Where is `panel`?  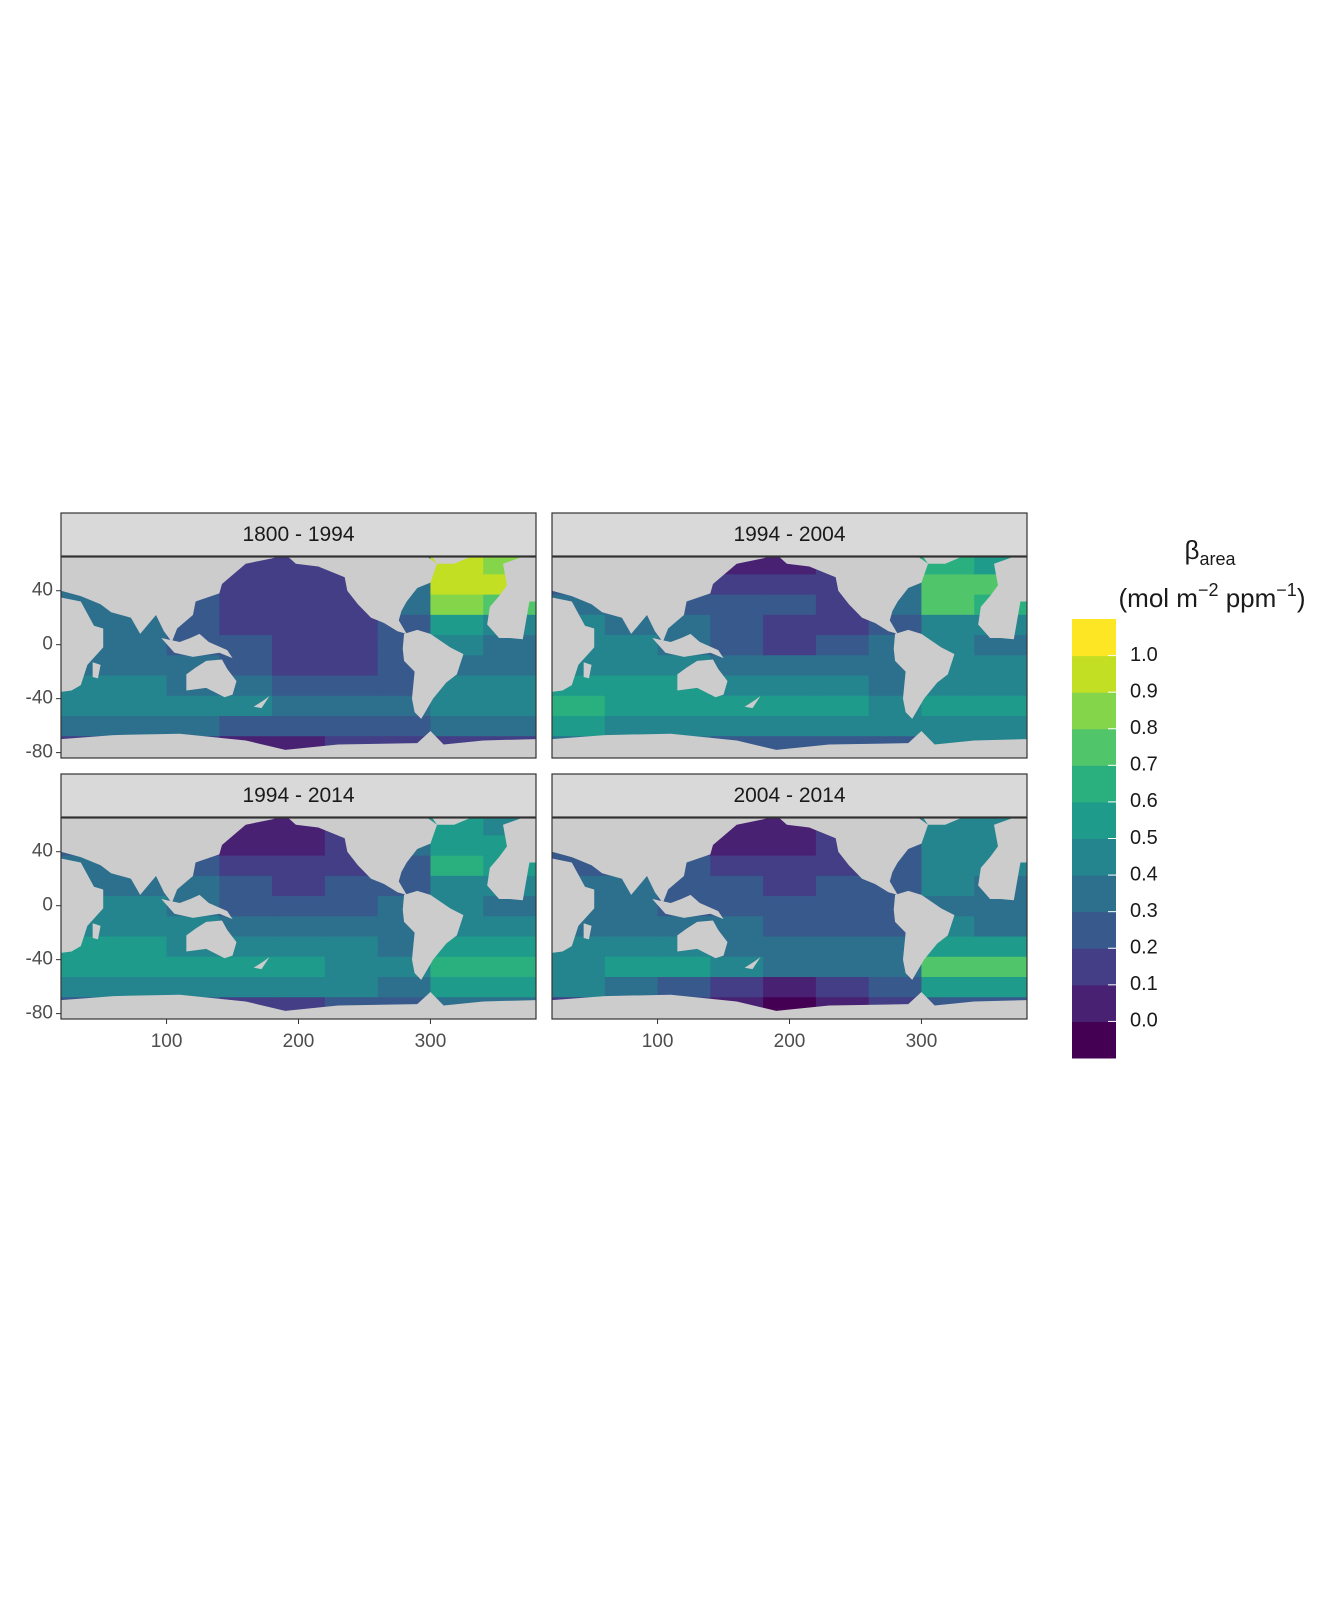 panel is located at coordinates (298, 657).